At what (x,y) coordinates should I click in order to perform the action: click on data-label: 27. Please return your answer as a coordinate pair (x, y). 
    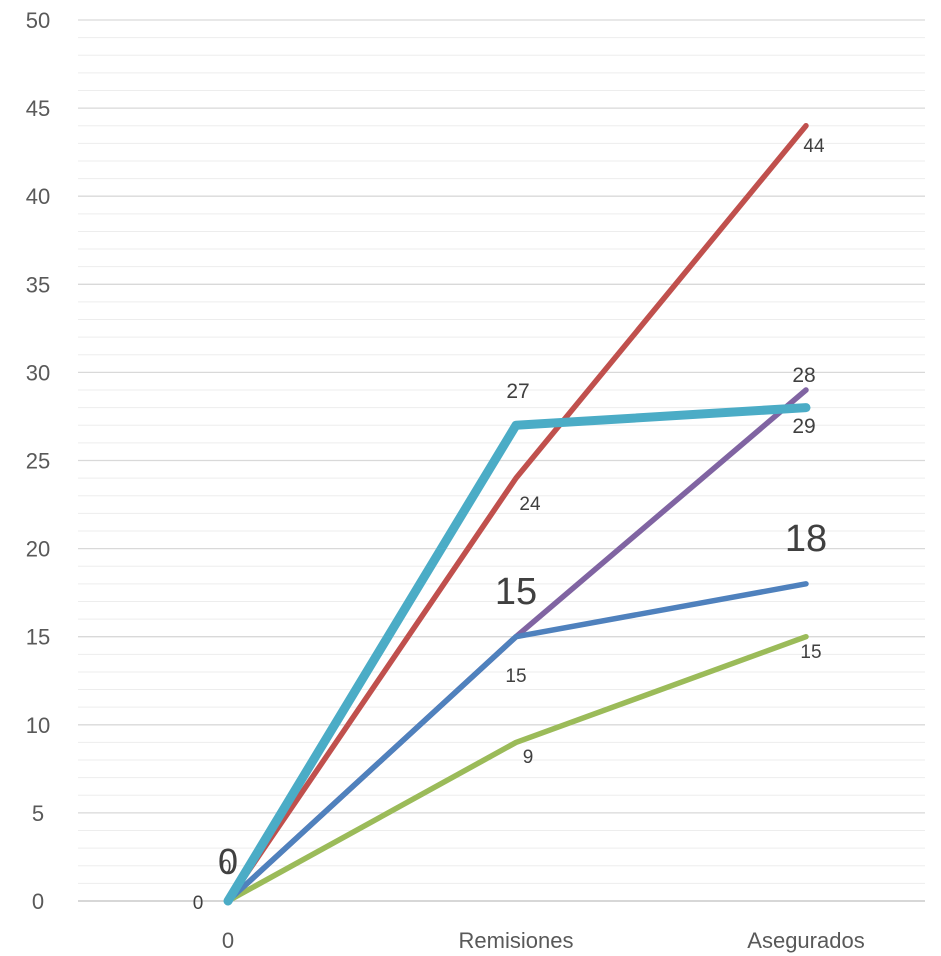
    Looking at the image, I should click on (517, 391).